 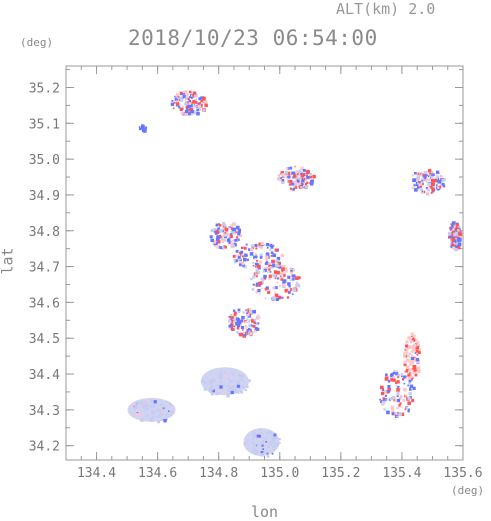 What do you see at coordinates (279, 473) in the screenshot?
I see `x-tick-label: 135.0` at bounding box center [279, 473].